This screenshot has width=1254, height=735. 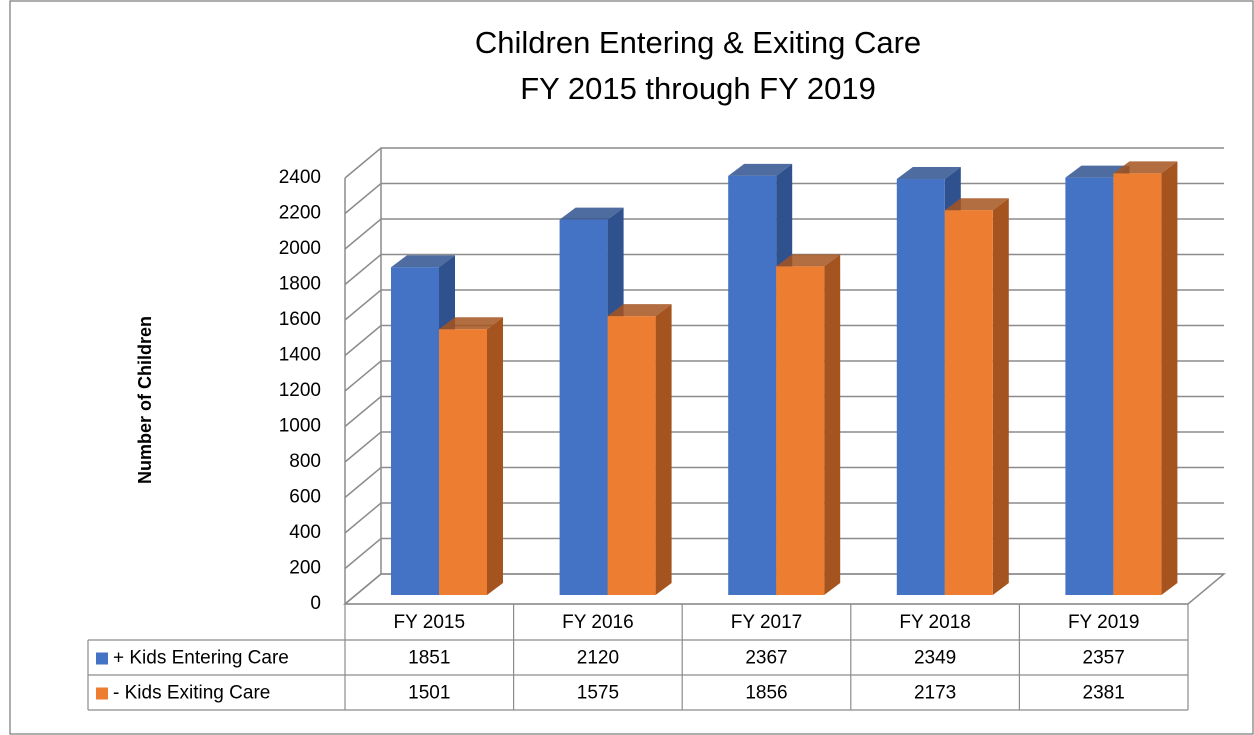 I want to click on chart-title: Children Entering & Exiting Care, so click(x=698, y=42).